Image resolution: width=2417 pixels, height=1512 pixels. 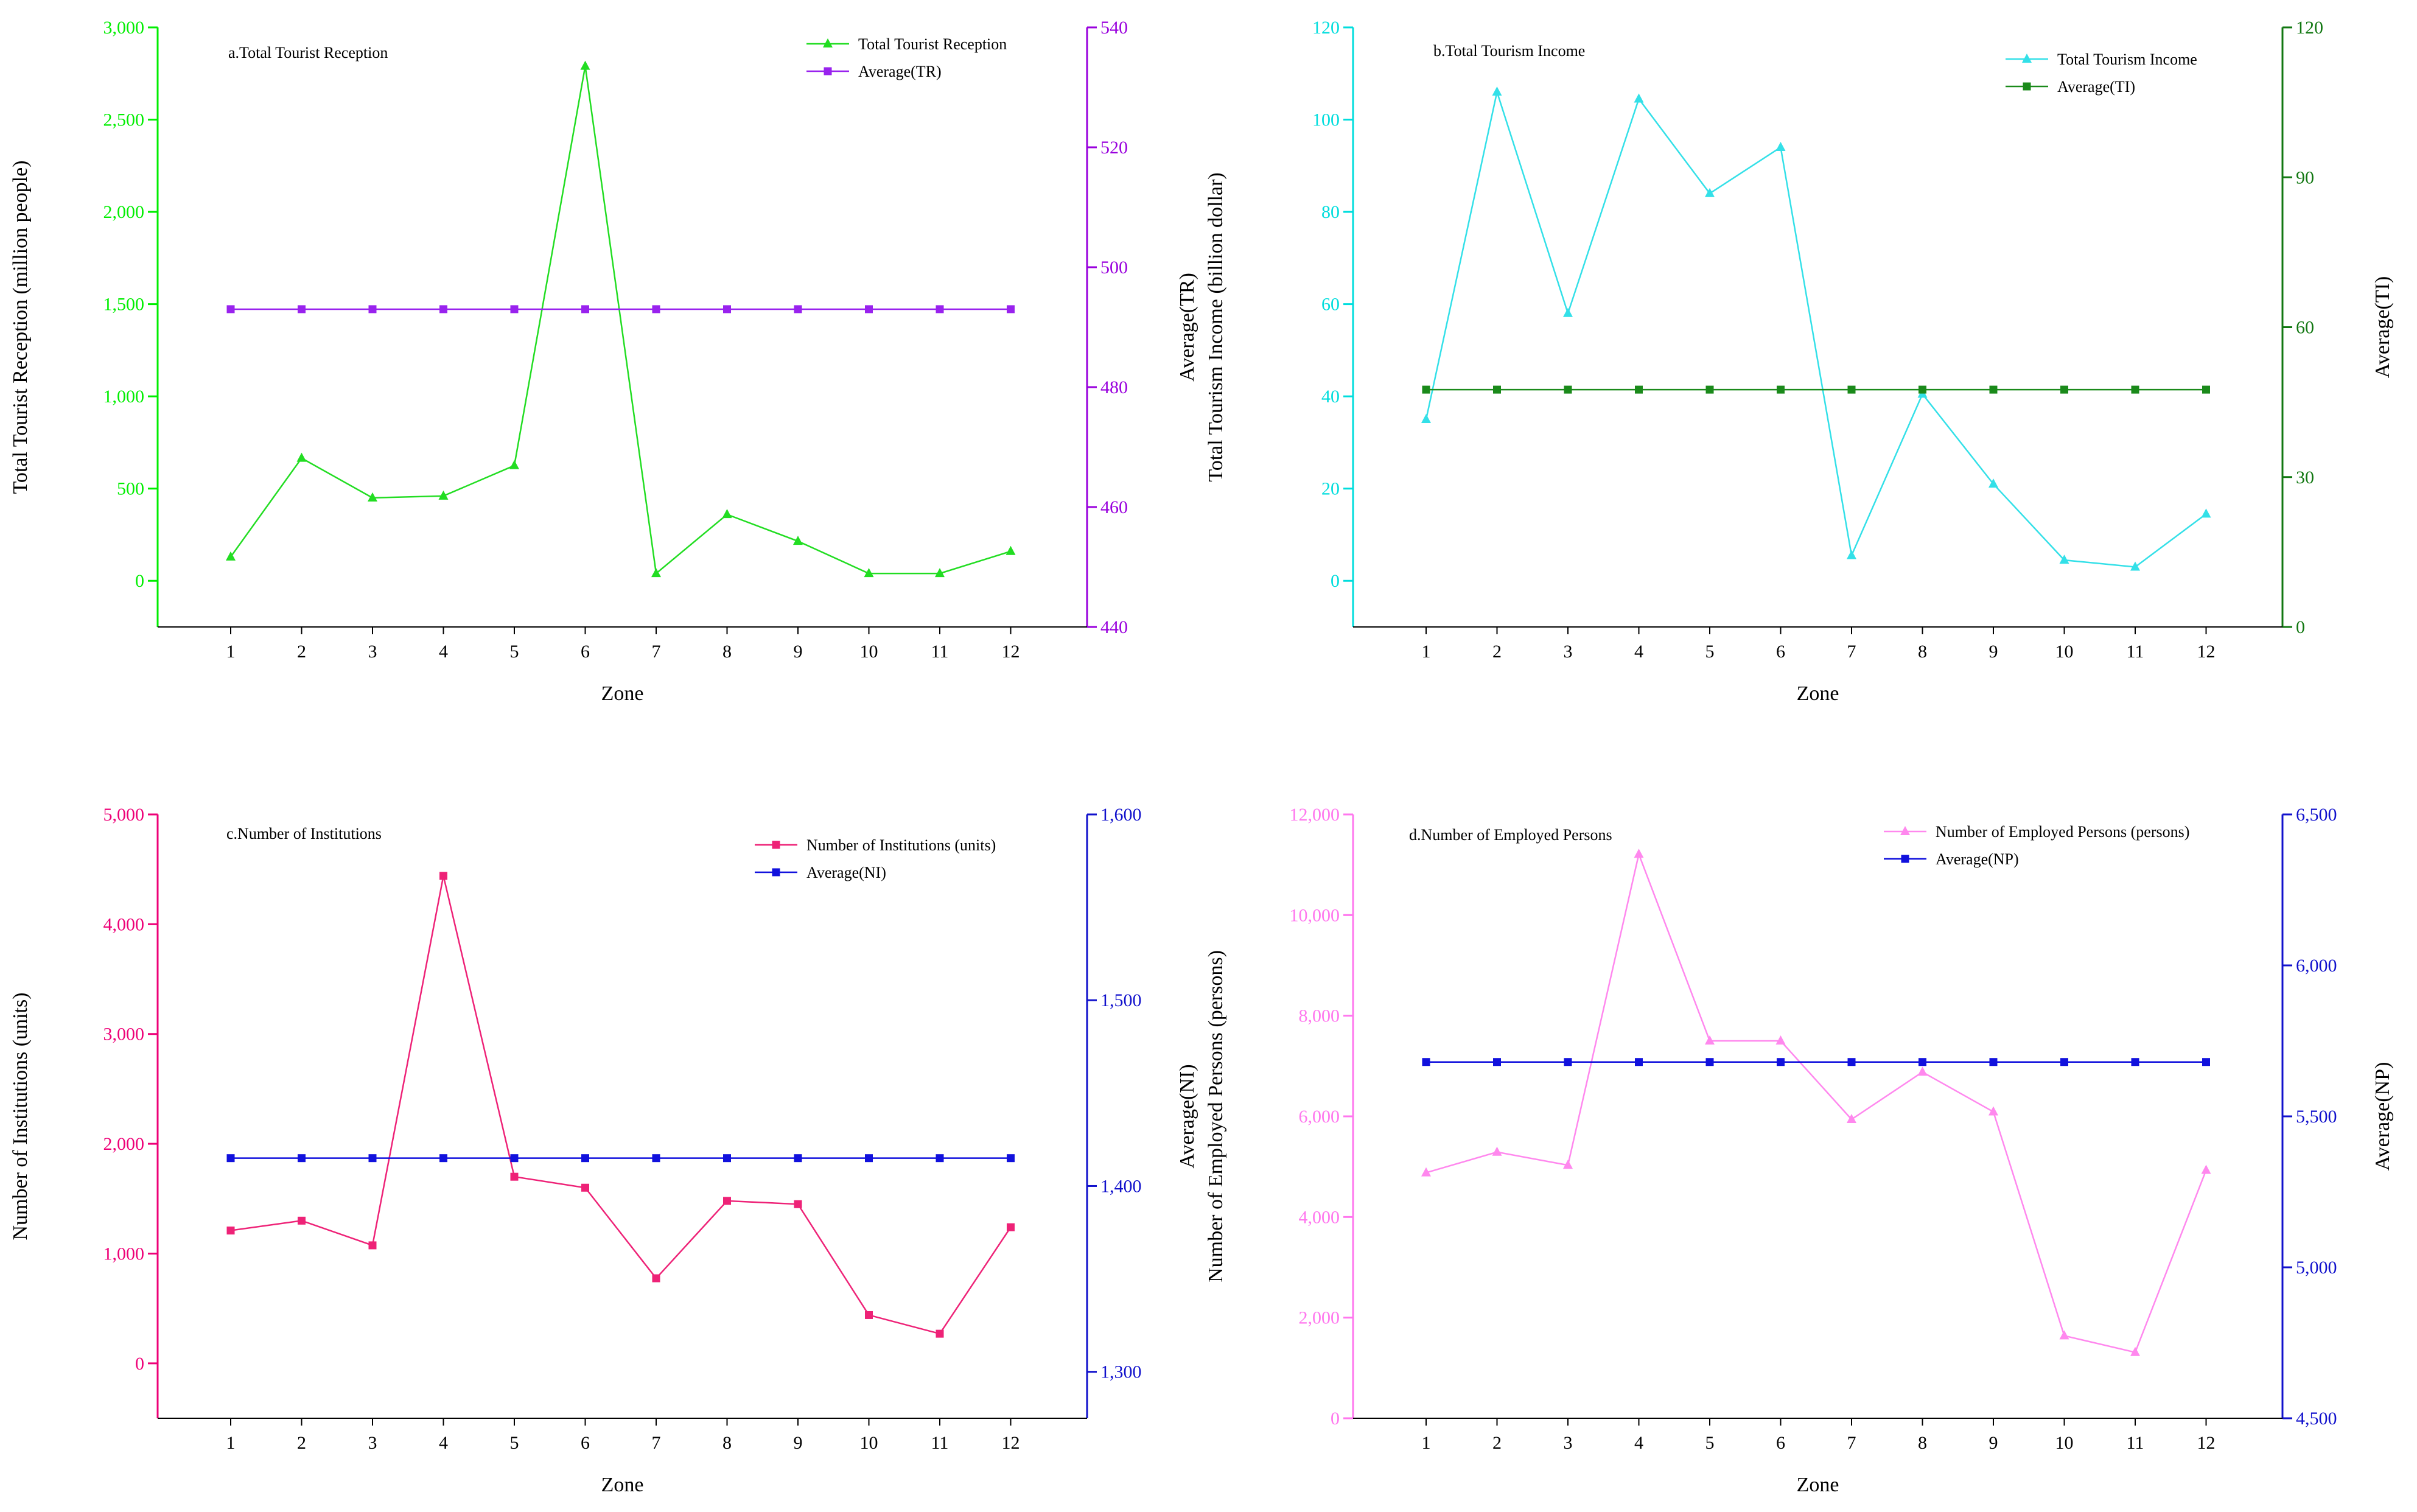 I want to click on x-tick-label: 3, so click(x=372, y=652).